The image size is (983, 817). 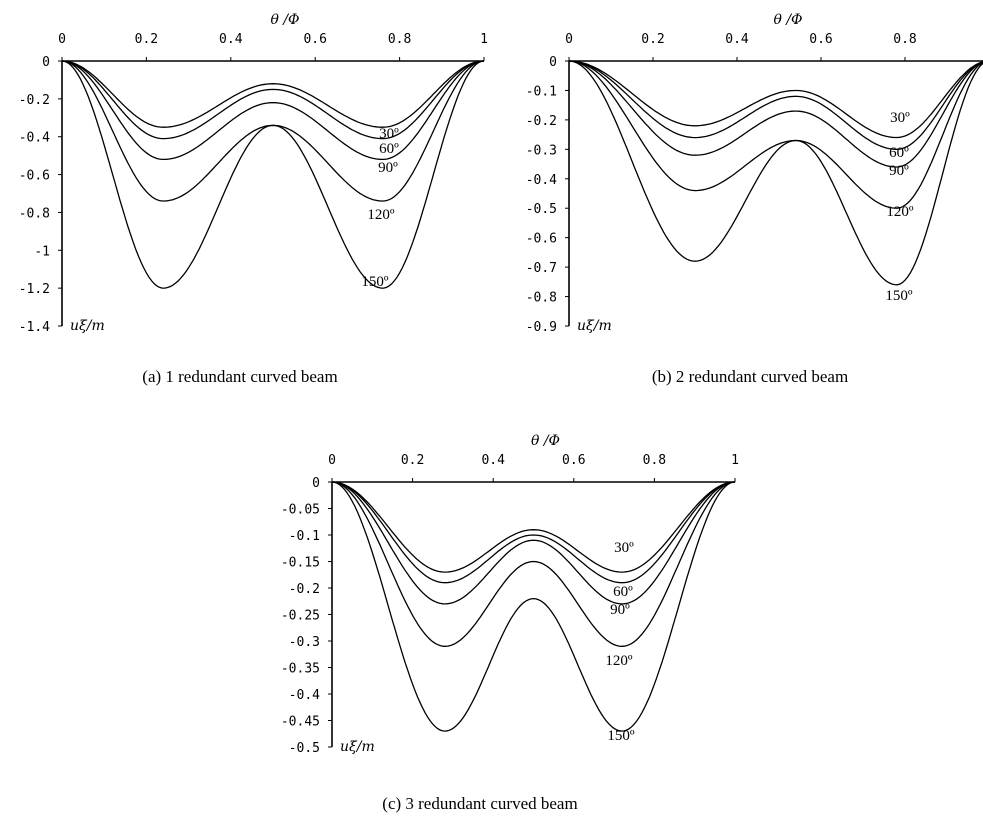 I want to click on y-tick-label: -1.4, so click(x=34, y=327).